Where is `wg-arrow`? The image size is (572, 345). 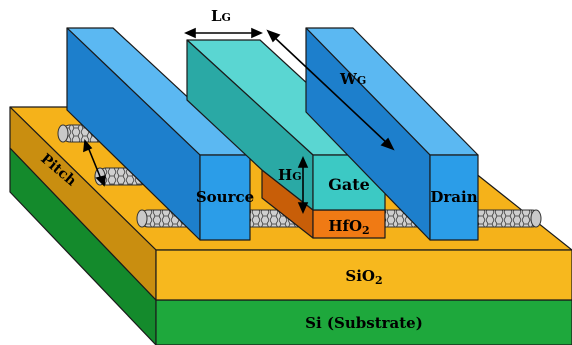
wg-arrow is located at coordinates (330, 90).